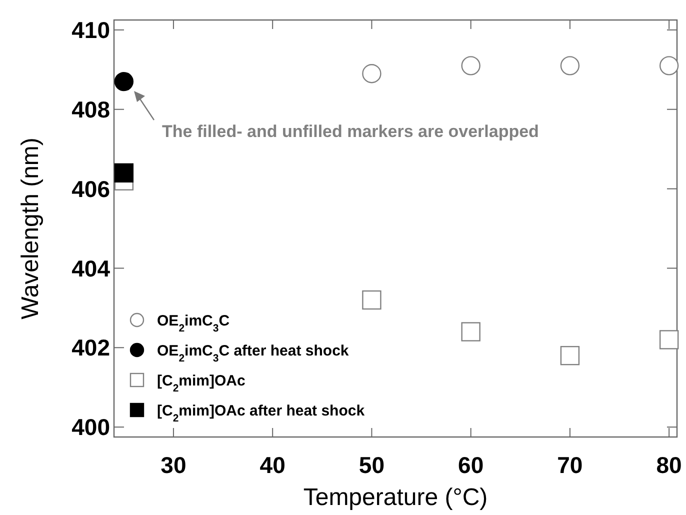 Image resolution: width=686 pixels, height=515 pixels. What do you see at coordinates (91, 268) in the screenshot?
I see `y-tick-label: 404` at bounding box center [91, 268].